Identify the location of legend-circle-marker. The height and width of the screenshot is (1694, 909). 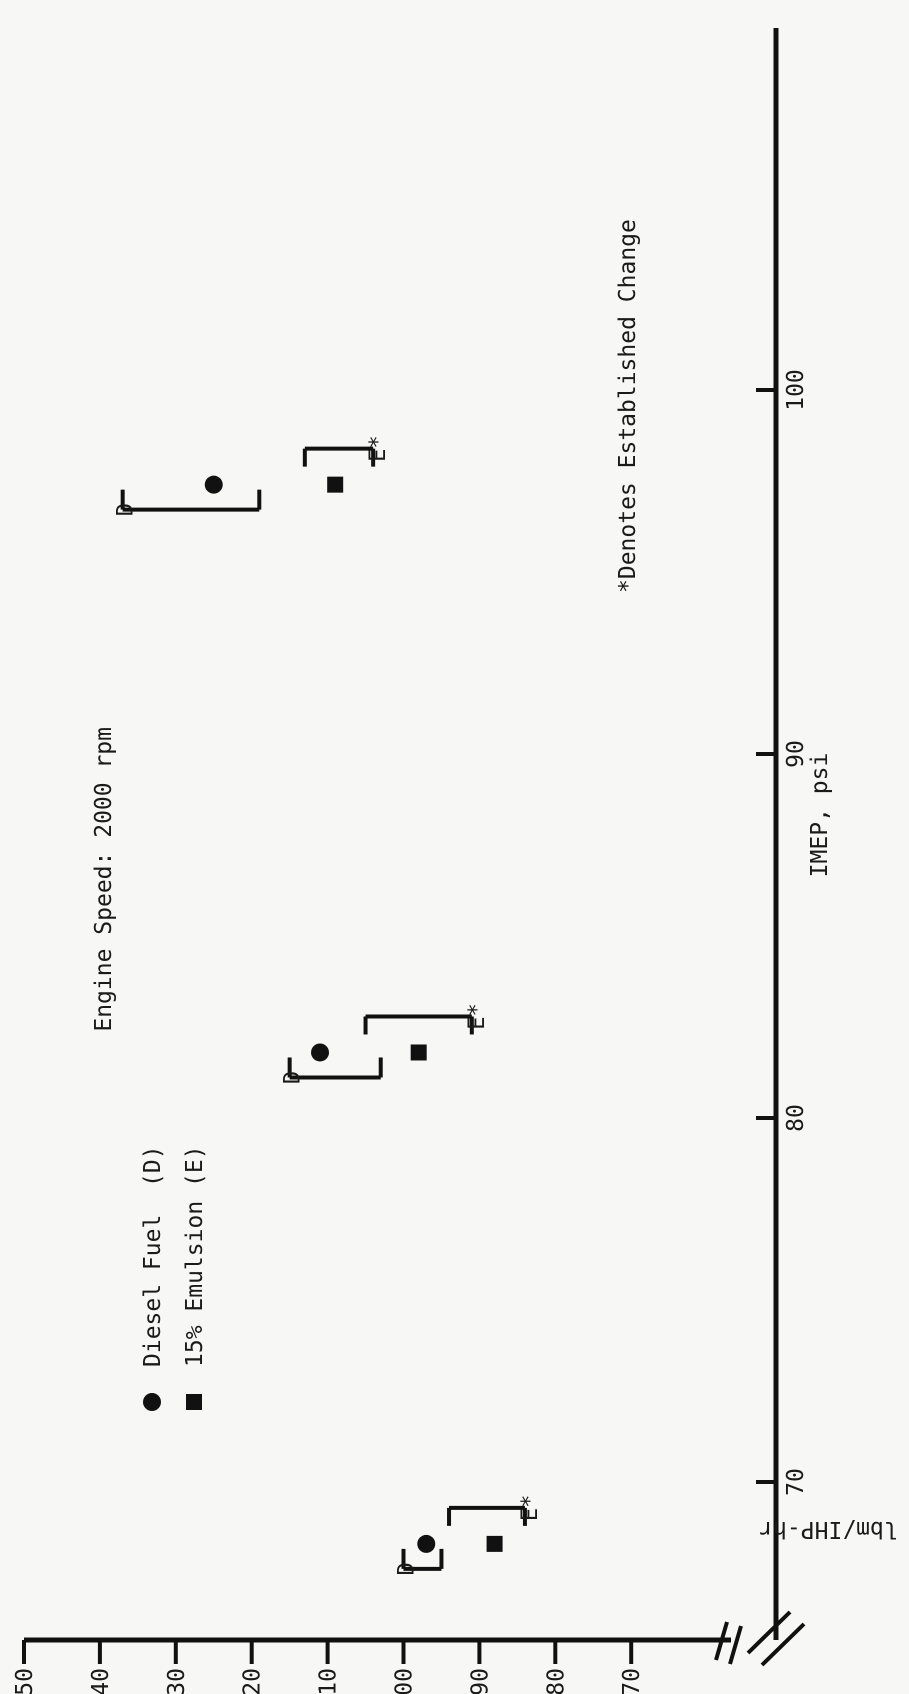
(152, 1402).